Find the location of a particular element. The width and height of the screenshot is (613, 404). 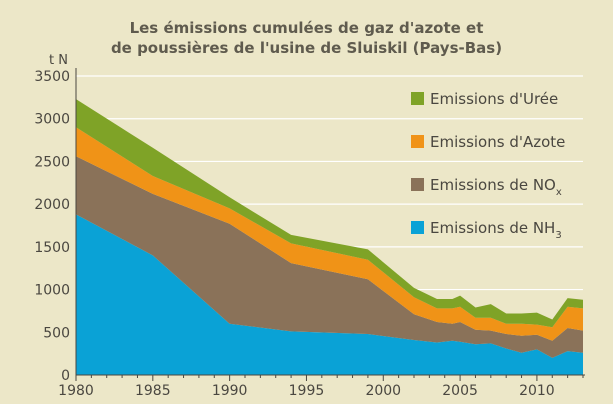

y-tick-label-500: 500 is located at coordinates (56, 333).